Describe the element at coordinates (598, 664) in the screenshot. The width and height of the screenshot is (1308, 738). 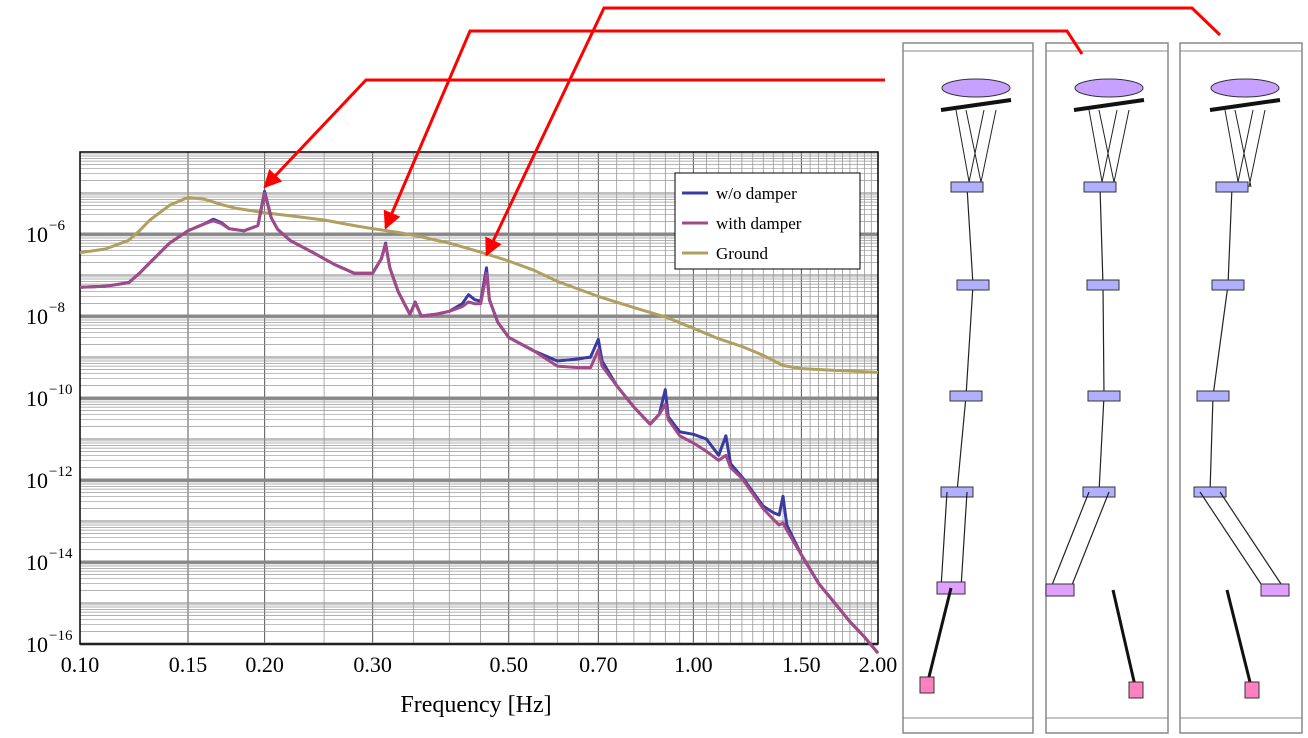
I see `x-tick-label: 0.70` at that location.